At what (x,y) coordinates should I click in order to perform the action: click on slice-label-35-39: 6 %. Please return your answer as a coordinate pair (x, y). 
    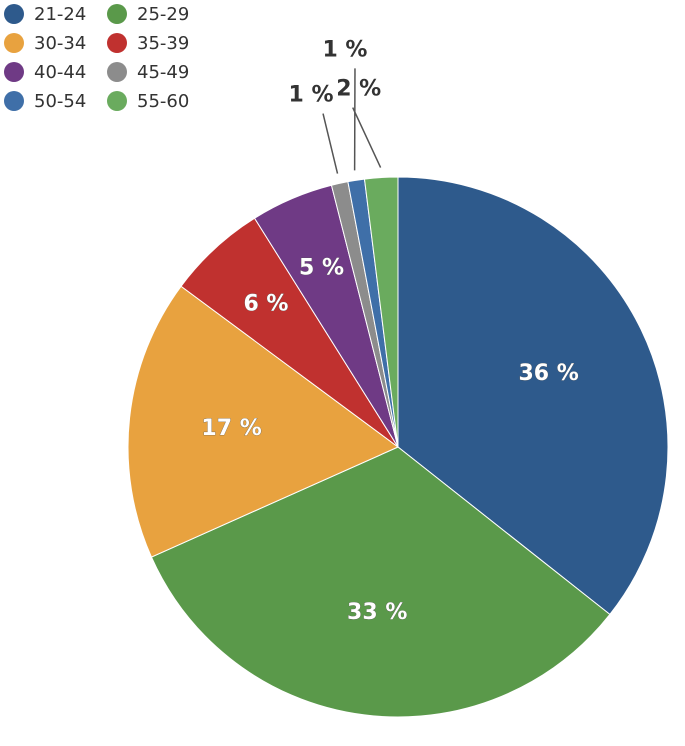
    Looking at the image, I should click on (265, 303).